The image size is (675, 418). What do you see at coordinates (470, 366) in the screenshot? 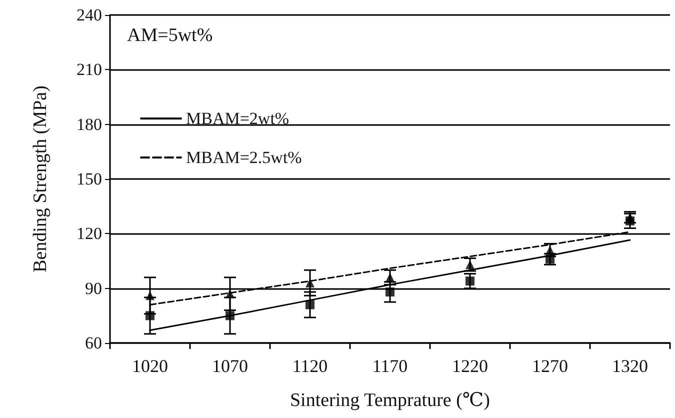
I see `x-tick-label: 1220` at bounding box center [470, 366].